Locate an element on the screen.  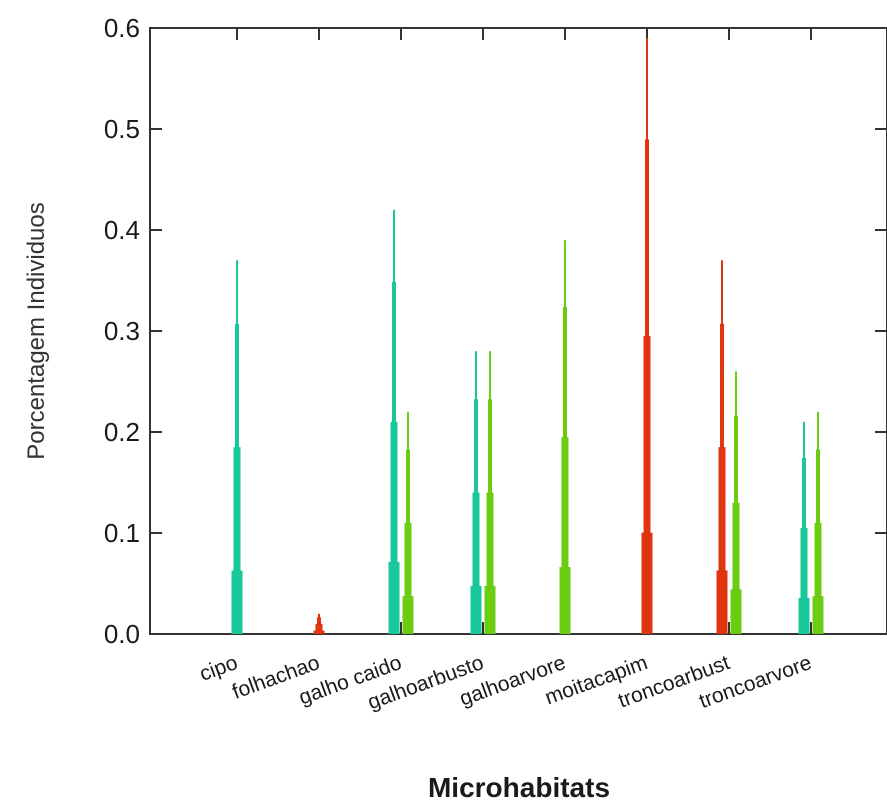
y-axis-title: Porcentagem Individuos is located at coordinates (36, 330).